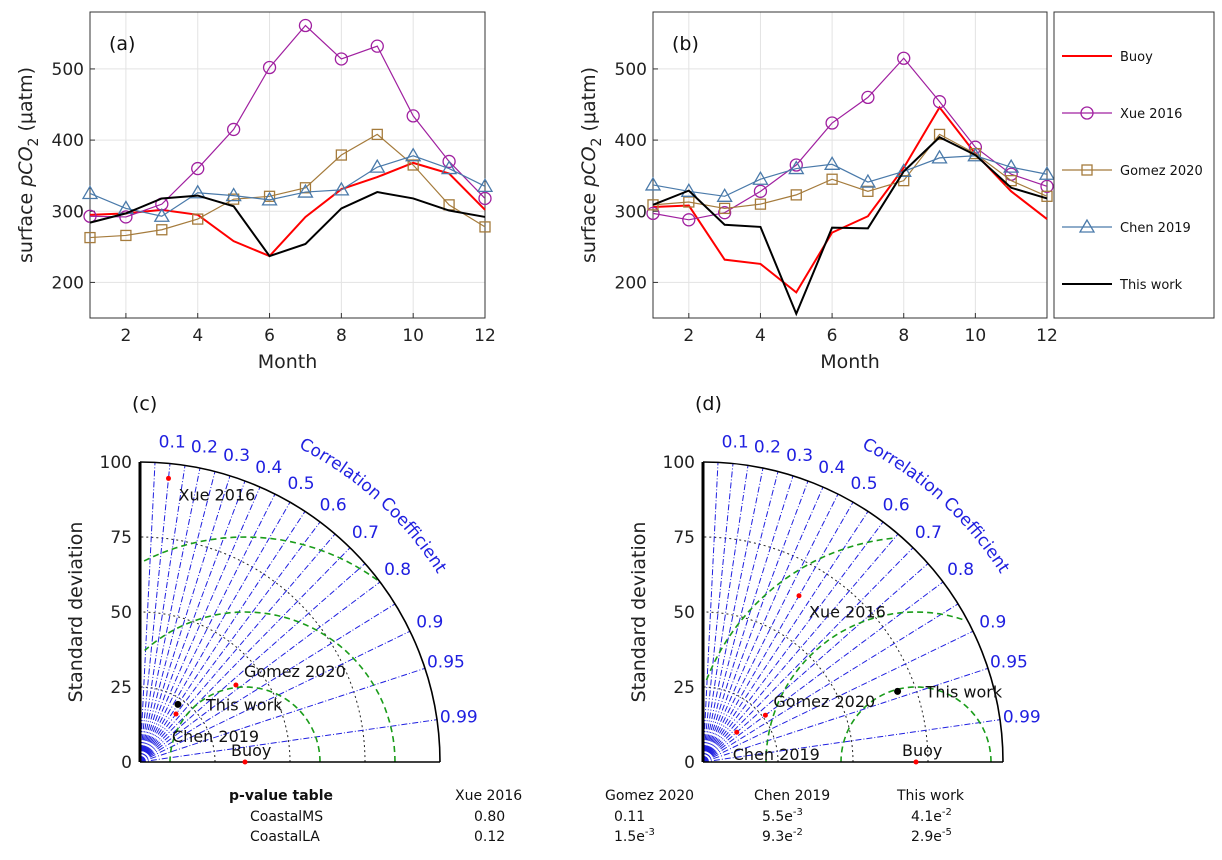 This screenshot has width=1222, height=860. Describe the element at coordinates (831, 468) in the screenshot. I see `correlation-tick-label: 0.4` at that location.